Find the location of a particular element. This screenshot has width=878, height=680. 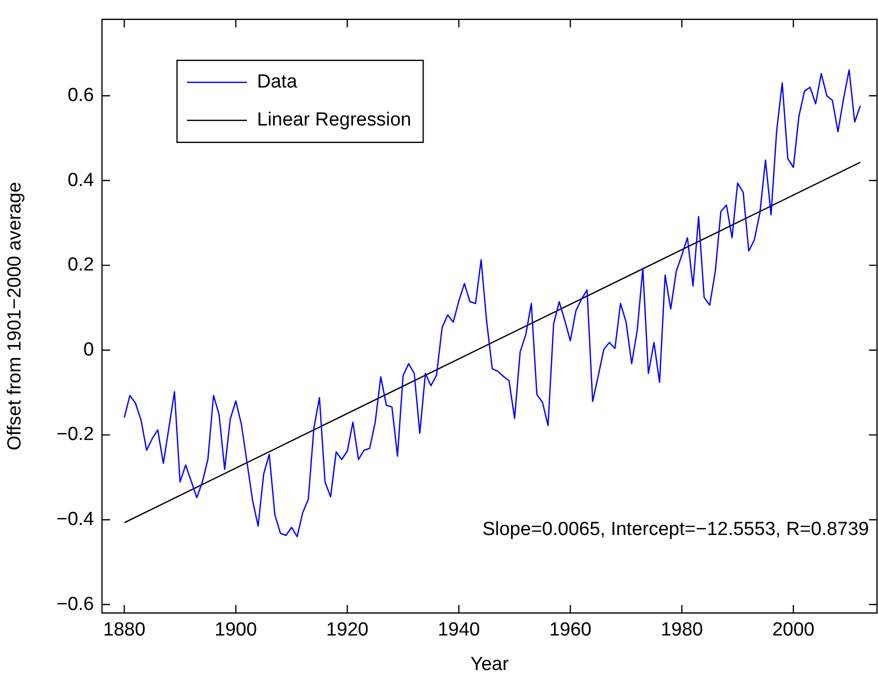

y-tick-label: 0.4 is located at coordinates (81, 180).